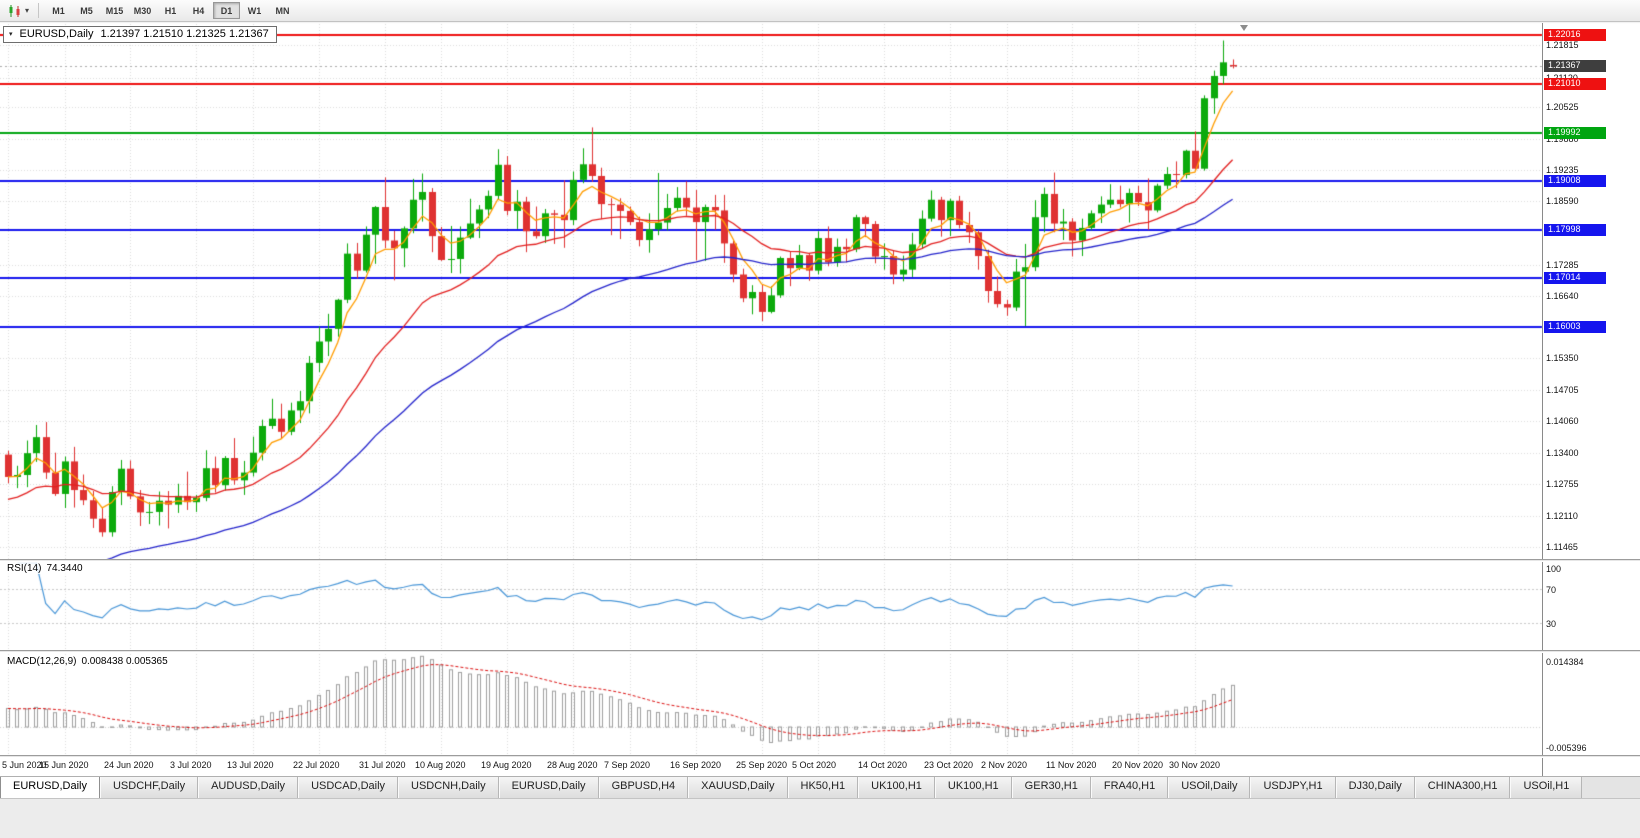 Image resolution: width=1640 pixels, height=838 pixels. I want to click on chart-tab-ger30-h1: GER30,H1, so click(1051, 787).